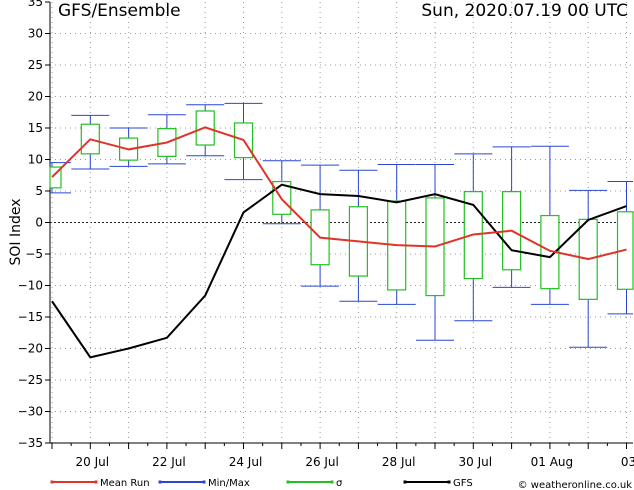 The height and width of the screenshot is (490, 634). What do you see at coordinates (552, 462) in the screenshot?
I see `x-tick-label: 01 Aug` at bounding box center [552, 462].